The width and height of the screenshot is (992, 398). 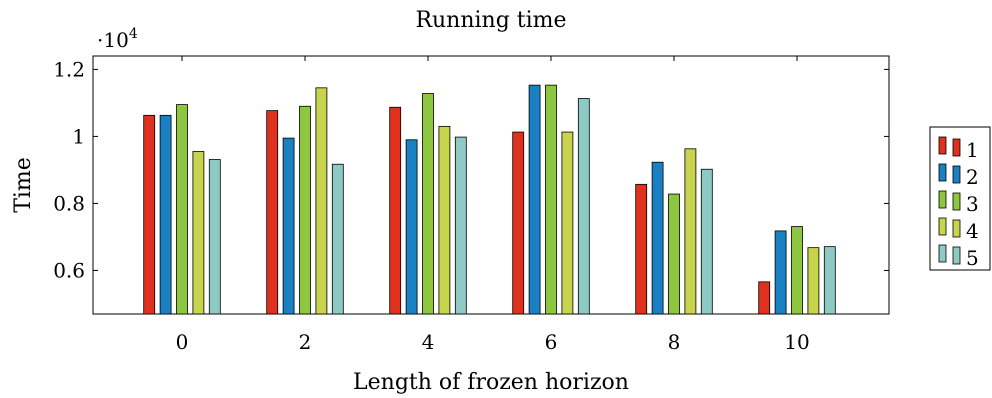 I want to click on x-tick-label: 6, so click(x=551, y=342).